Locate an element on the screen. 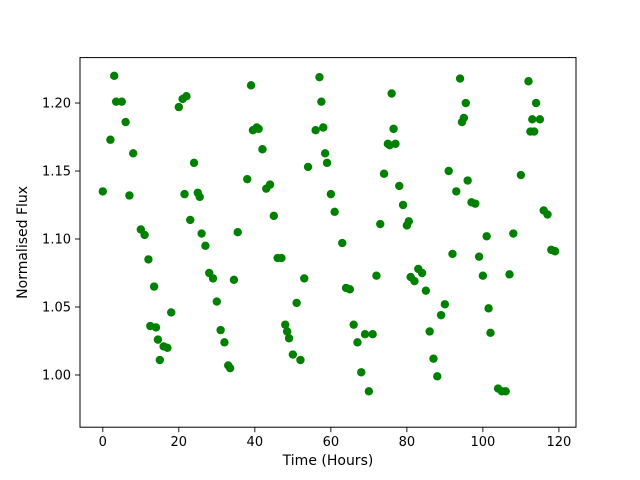  x-tick-label: 20 is located at coordinates (179, 442).